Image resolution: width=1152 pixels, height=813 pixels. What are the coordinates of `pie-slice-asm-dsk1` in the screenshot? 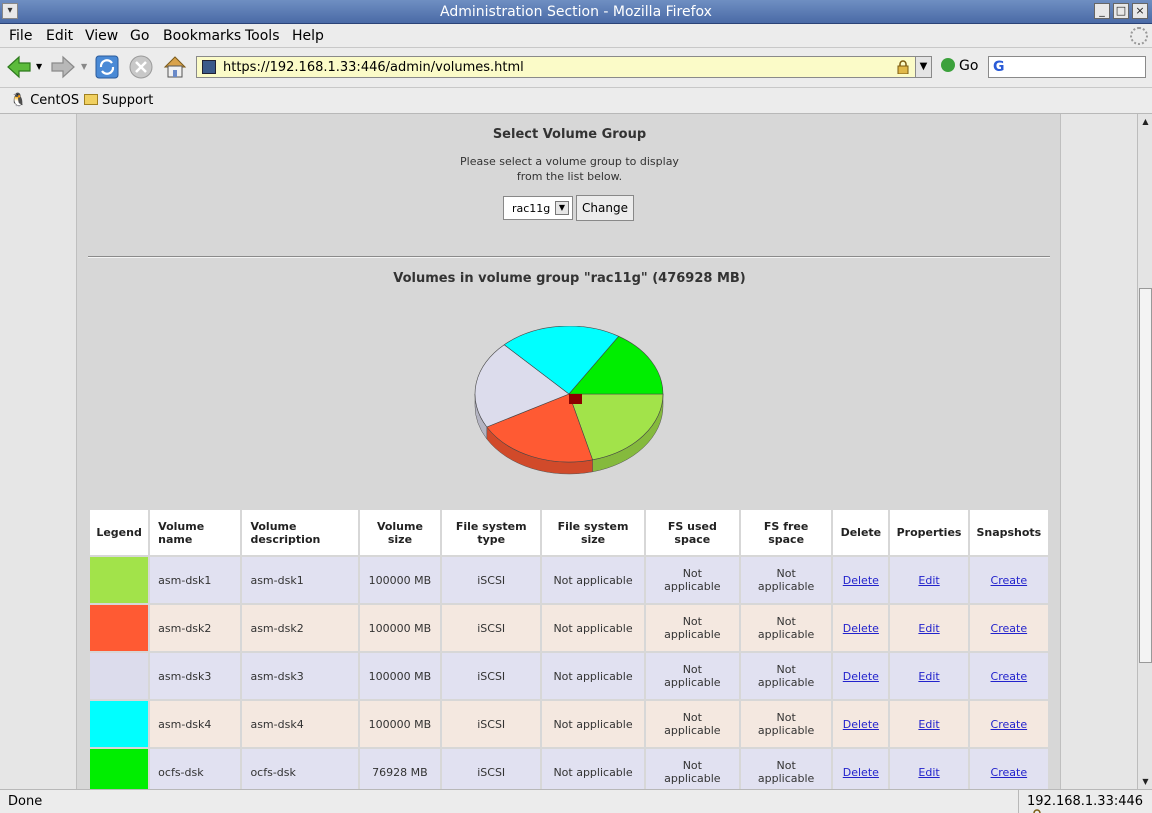 It's located at (616, 427).